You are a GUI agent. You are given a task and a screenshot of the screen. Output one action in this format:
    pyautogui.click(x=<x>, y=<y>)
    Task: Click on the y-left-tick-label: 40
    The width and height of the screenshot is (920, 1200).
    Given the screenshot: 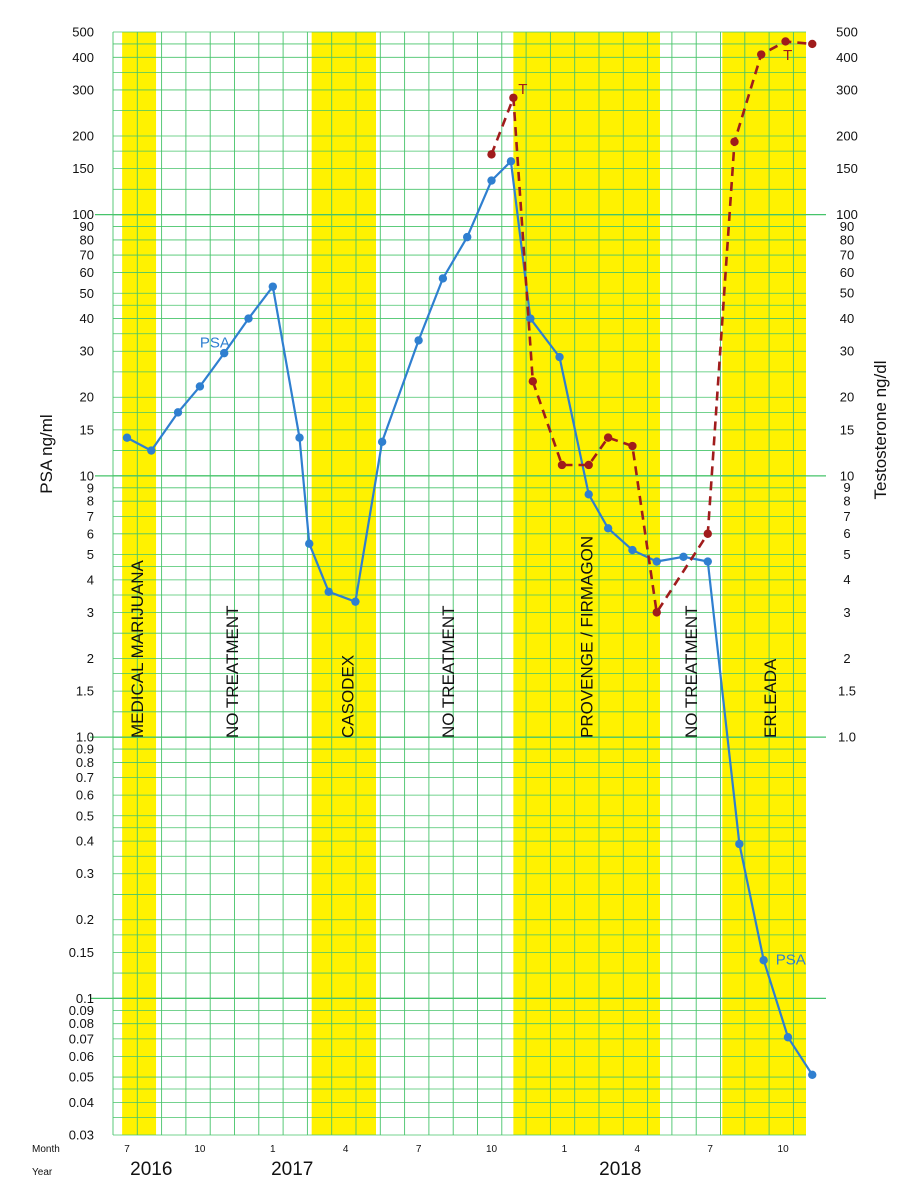 What is the action you would take?
    pyautogui.click(x=87, y=318)
    